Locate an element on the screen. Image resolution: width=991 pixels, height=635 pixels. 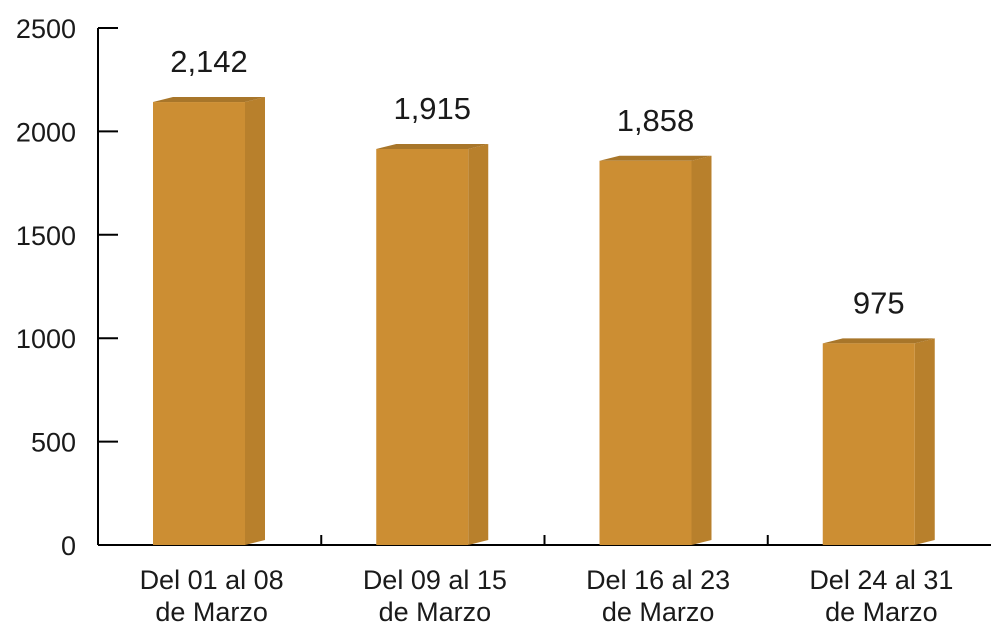
x-tick-label-line: Del 09 al 15 is located at coordinates (435, 580).